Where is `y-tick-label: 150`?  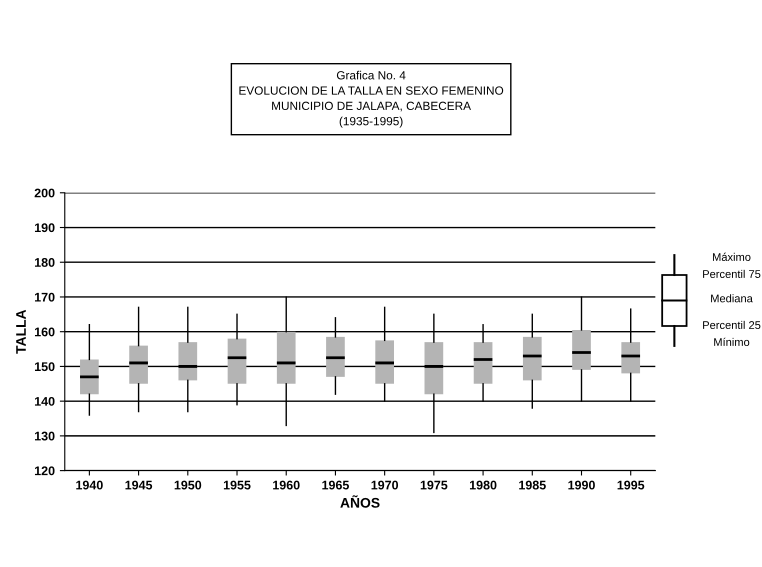 y-tick-label: 150 is located at coordinates (44, 367).